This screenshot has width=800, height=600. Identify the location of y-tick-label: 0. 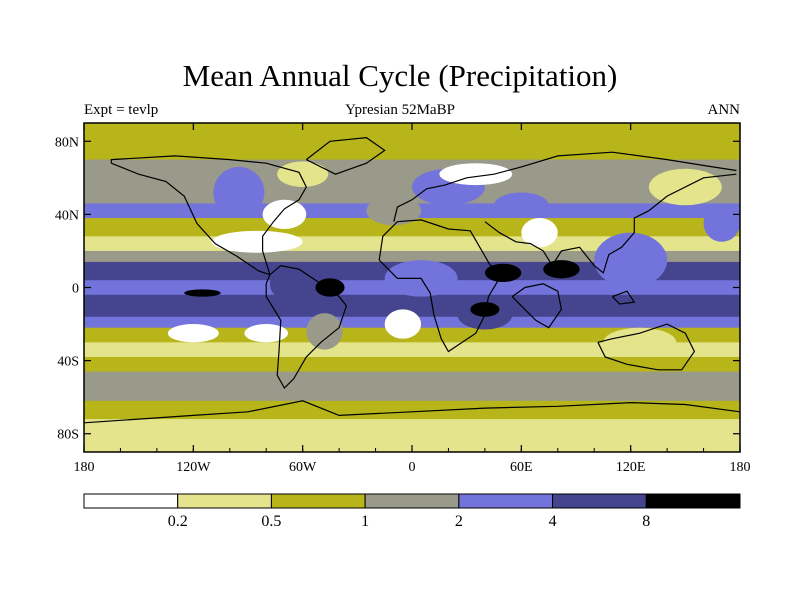
(75, 289).